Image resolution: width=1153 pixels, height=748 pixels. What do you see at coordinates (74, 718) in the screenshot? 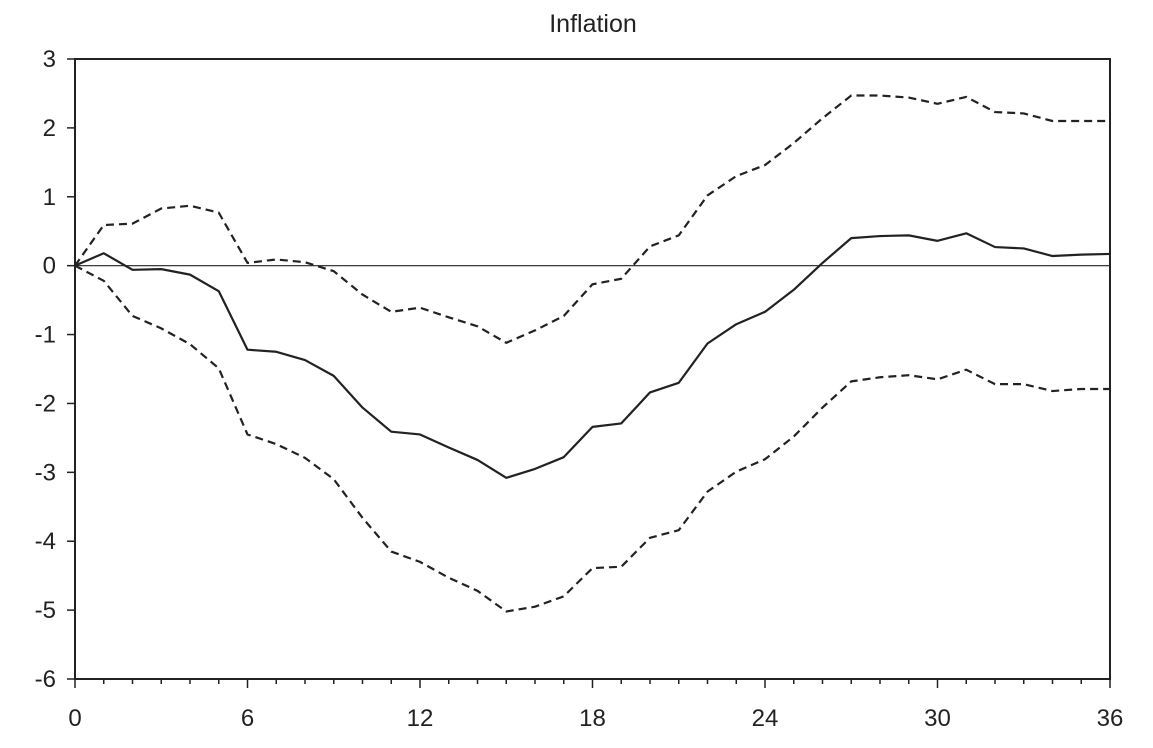
I see `x-tick-label: 0` at bounding box center [74, 718].